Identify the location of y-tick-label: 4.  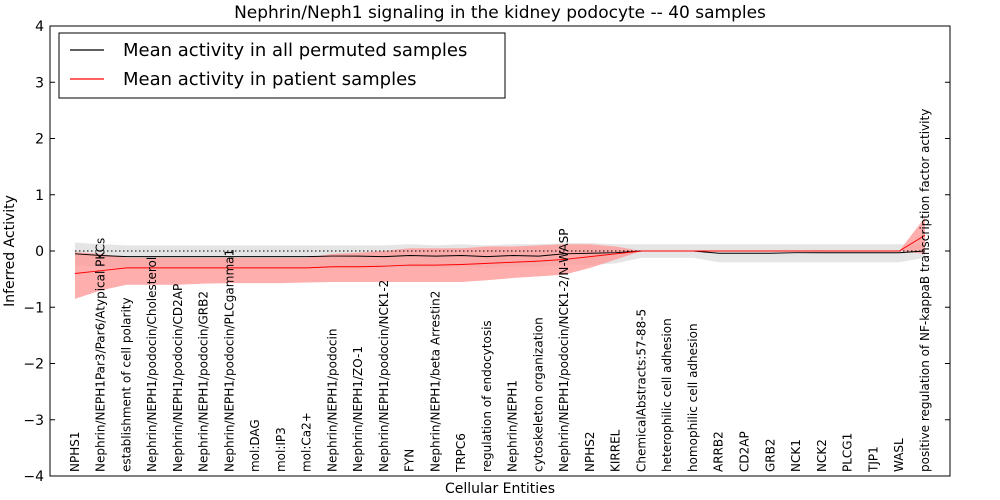
(39, 27).